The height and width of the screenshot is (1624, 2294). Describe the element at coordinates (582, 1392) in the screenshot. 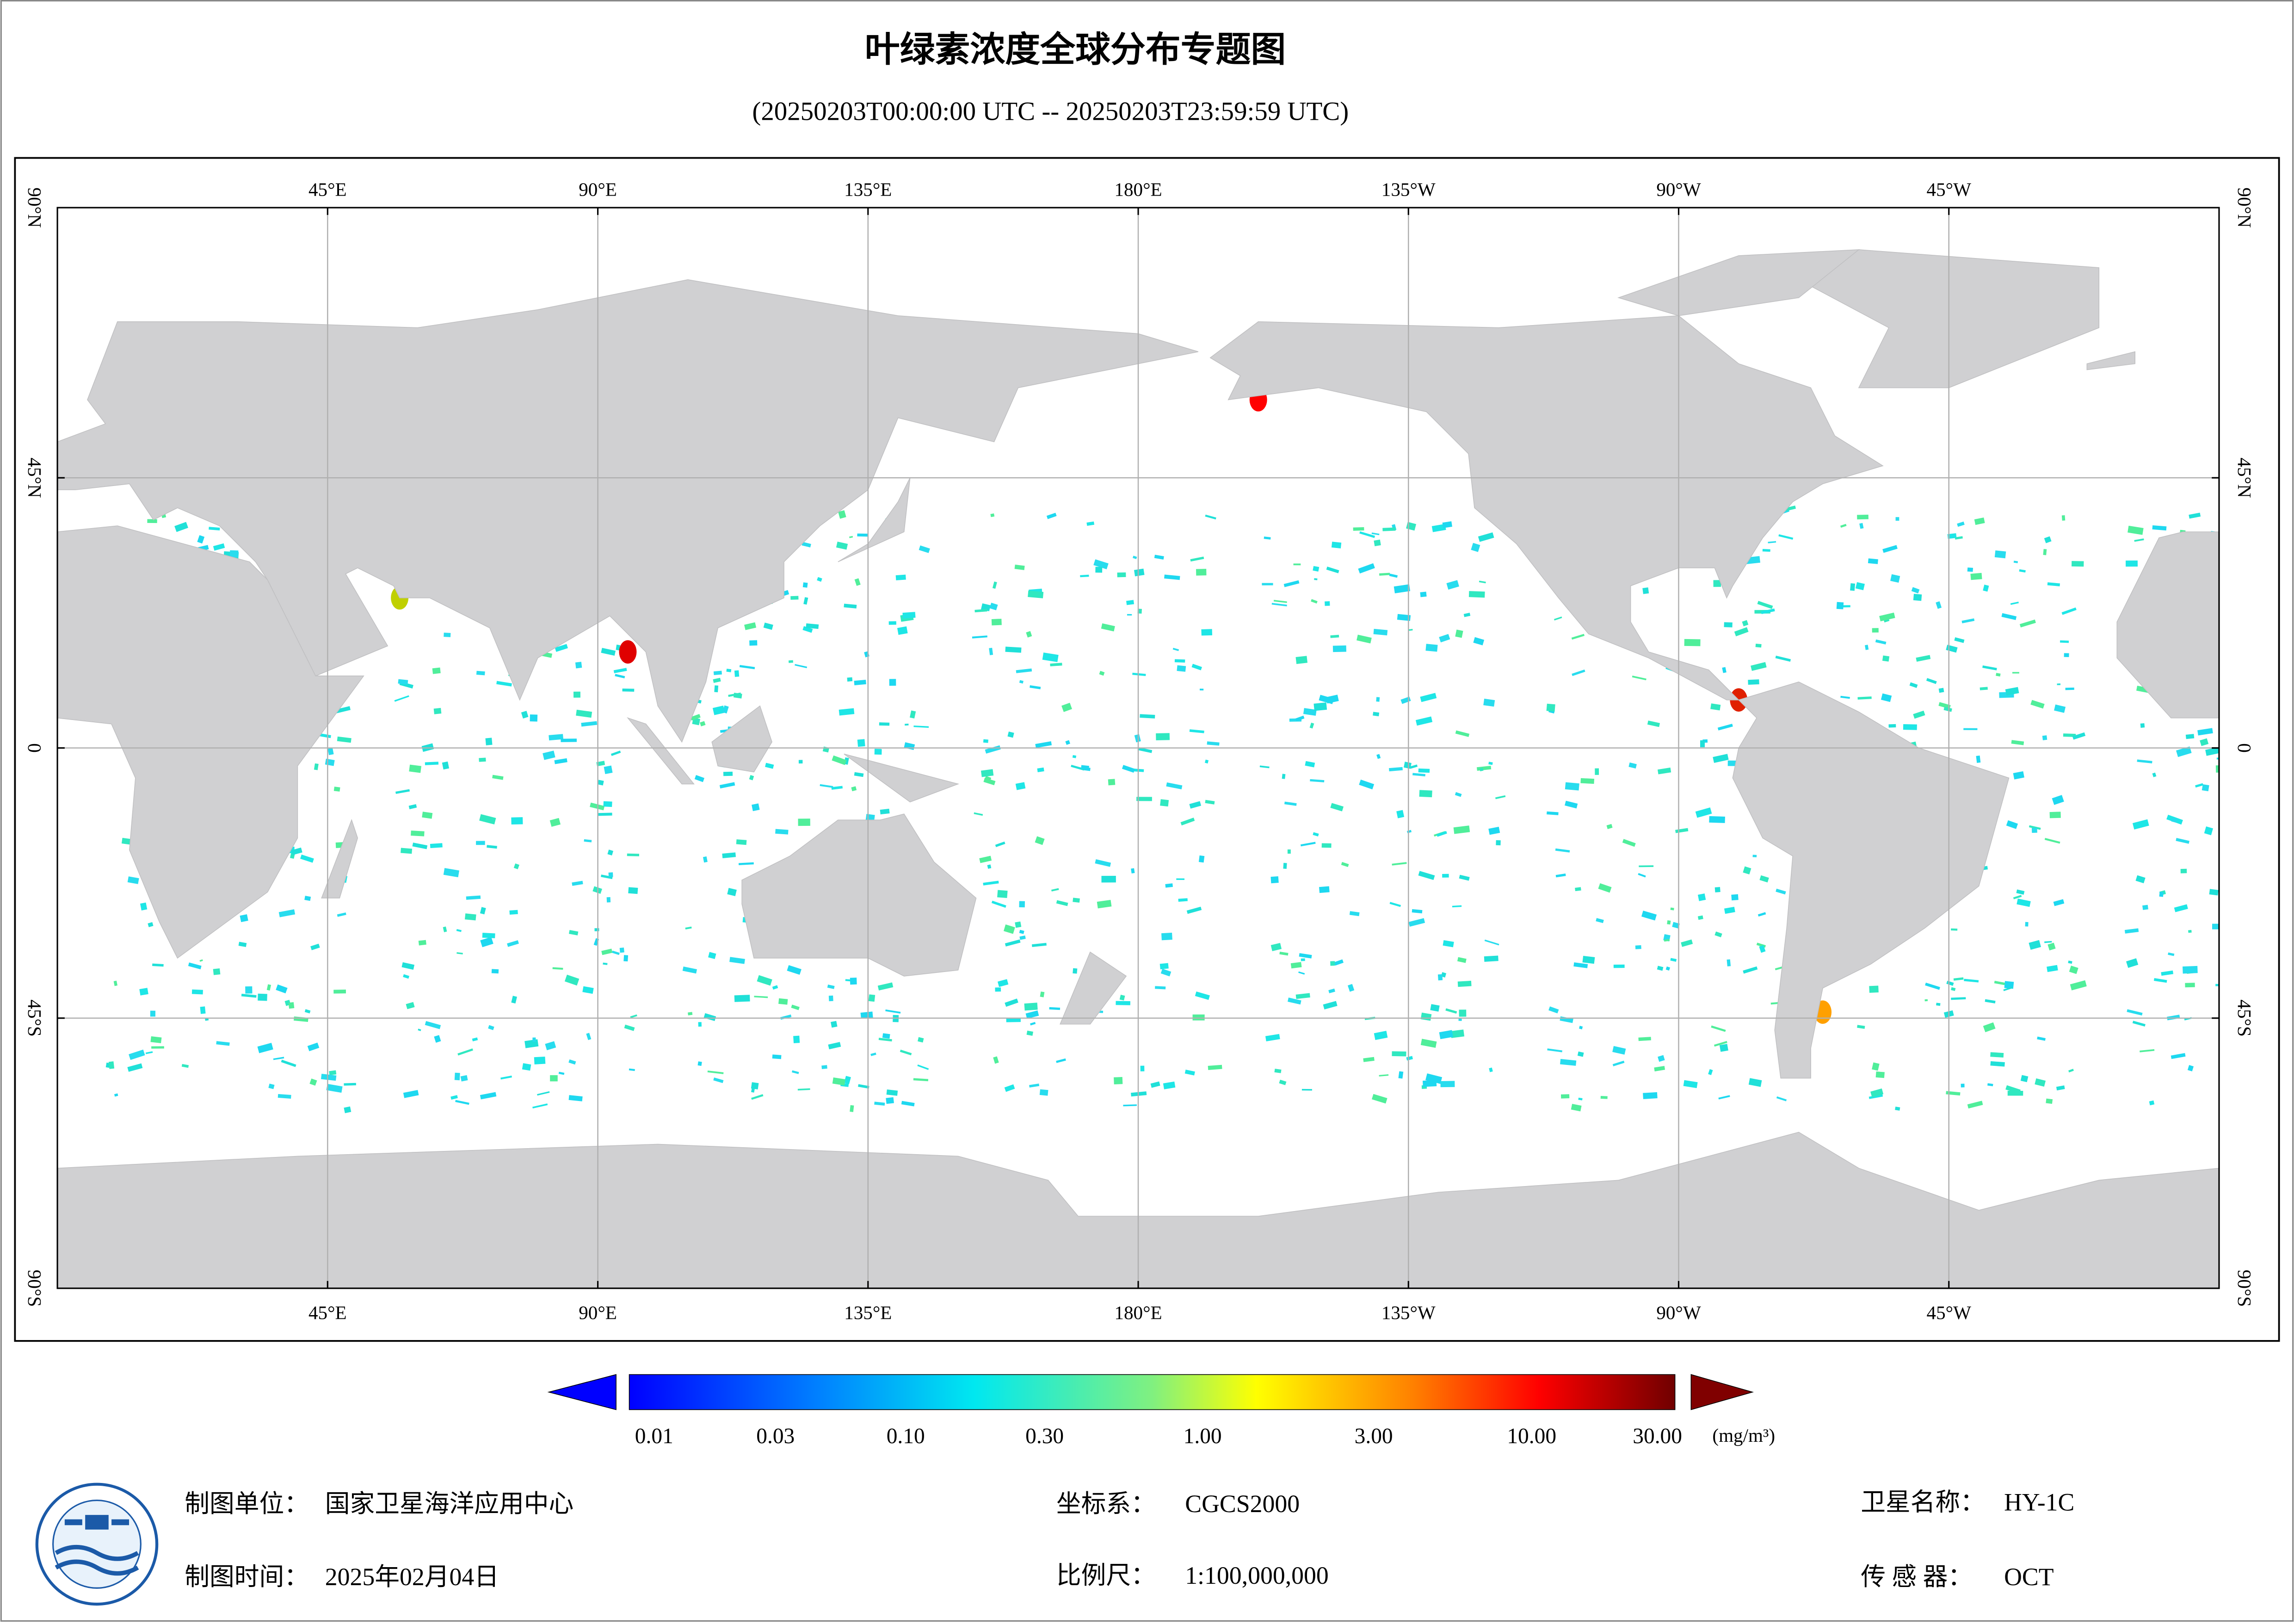

I see `colorbar-low-arrow` at that location.